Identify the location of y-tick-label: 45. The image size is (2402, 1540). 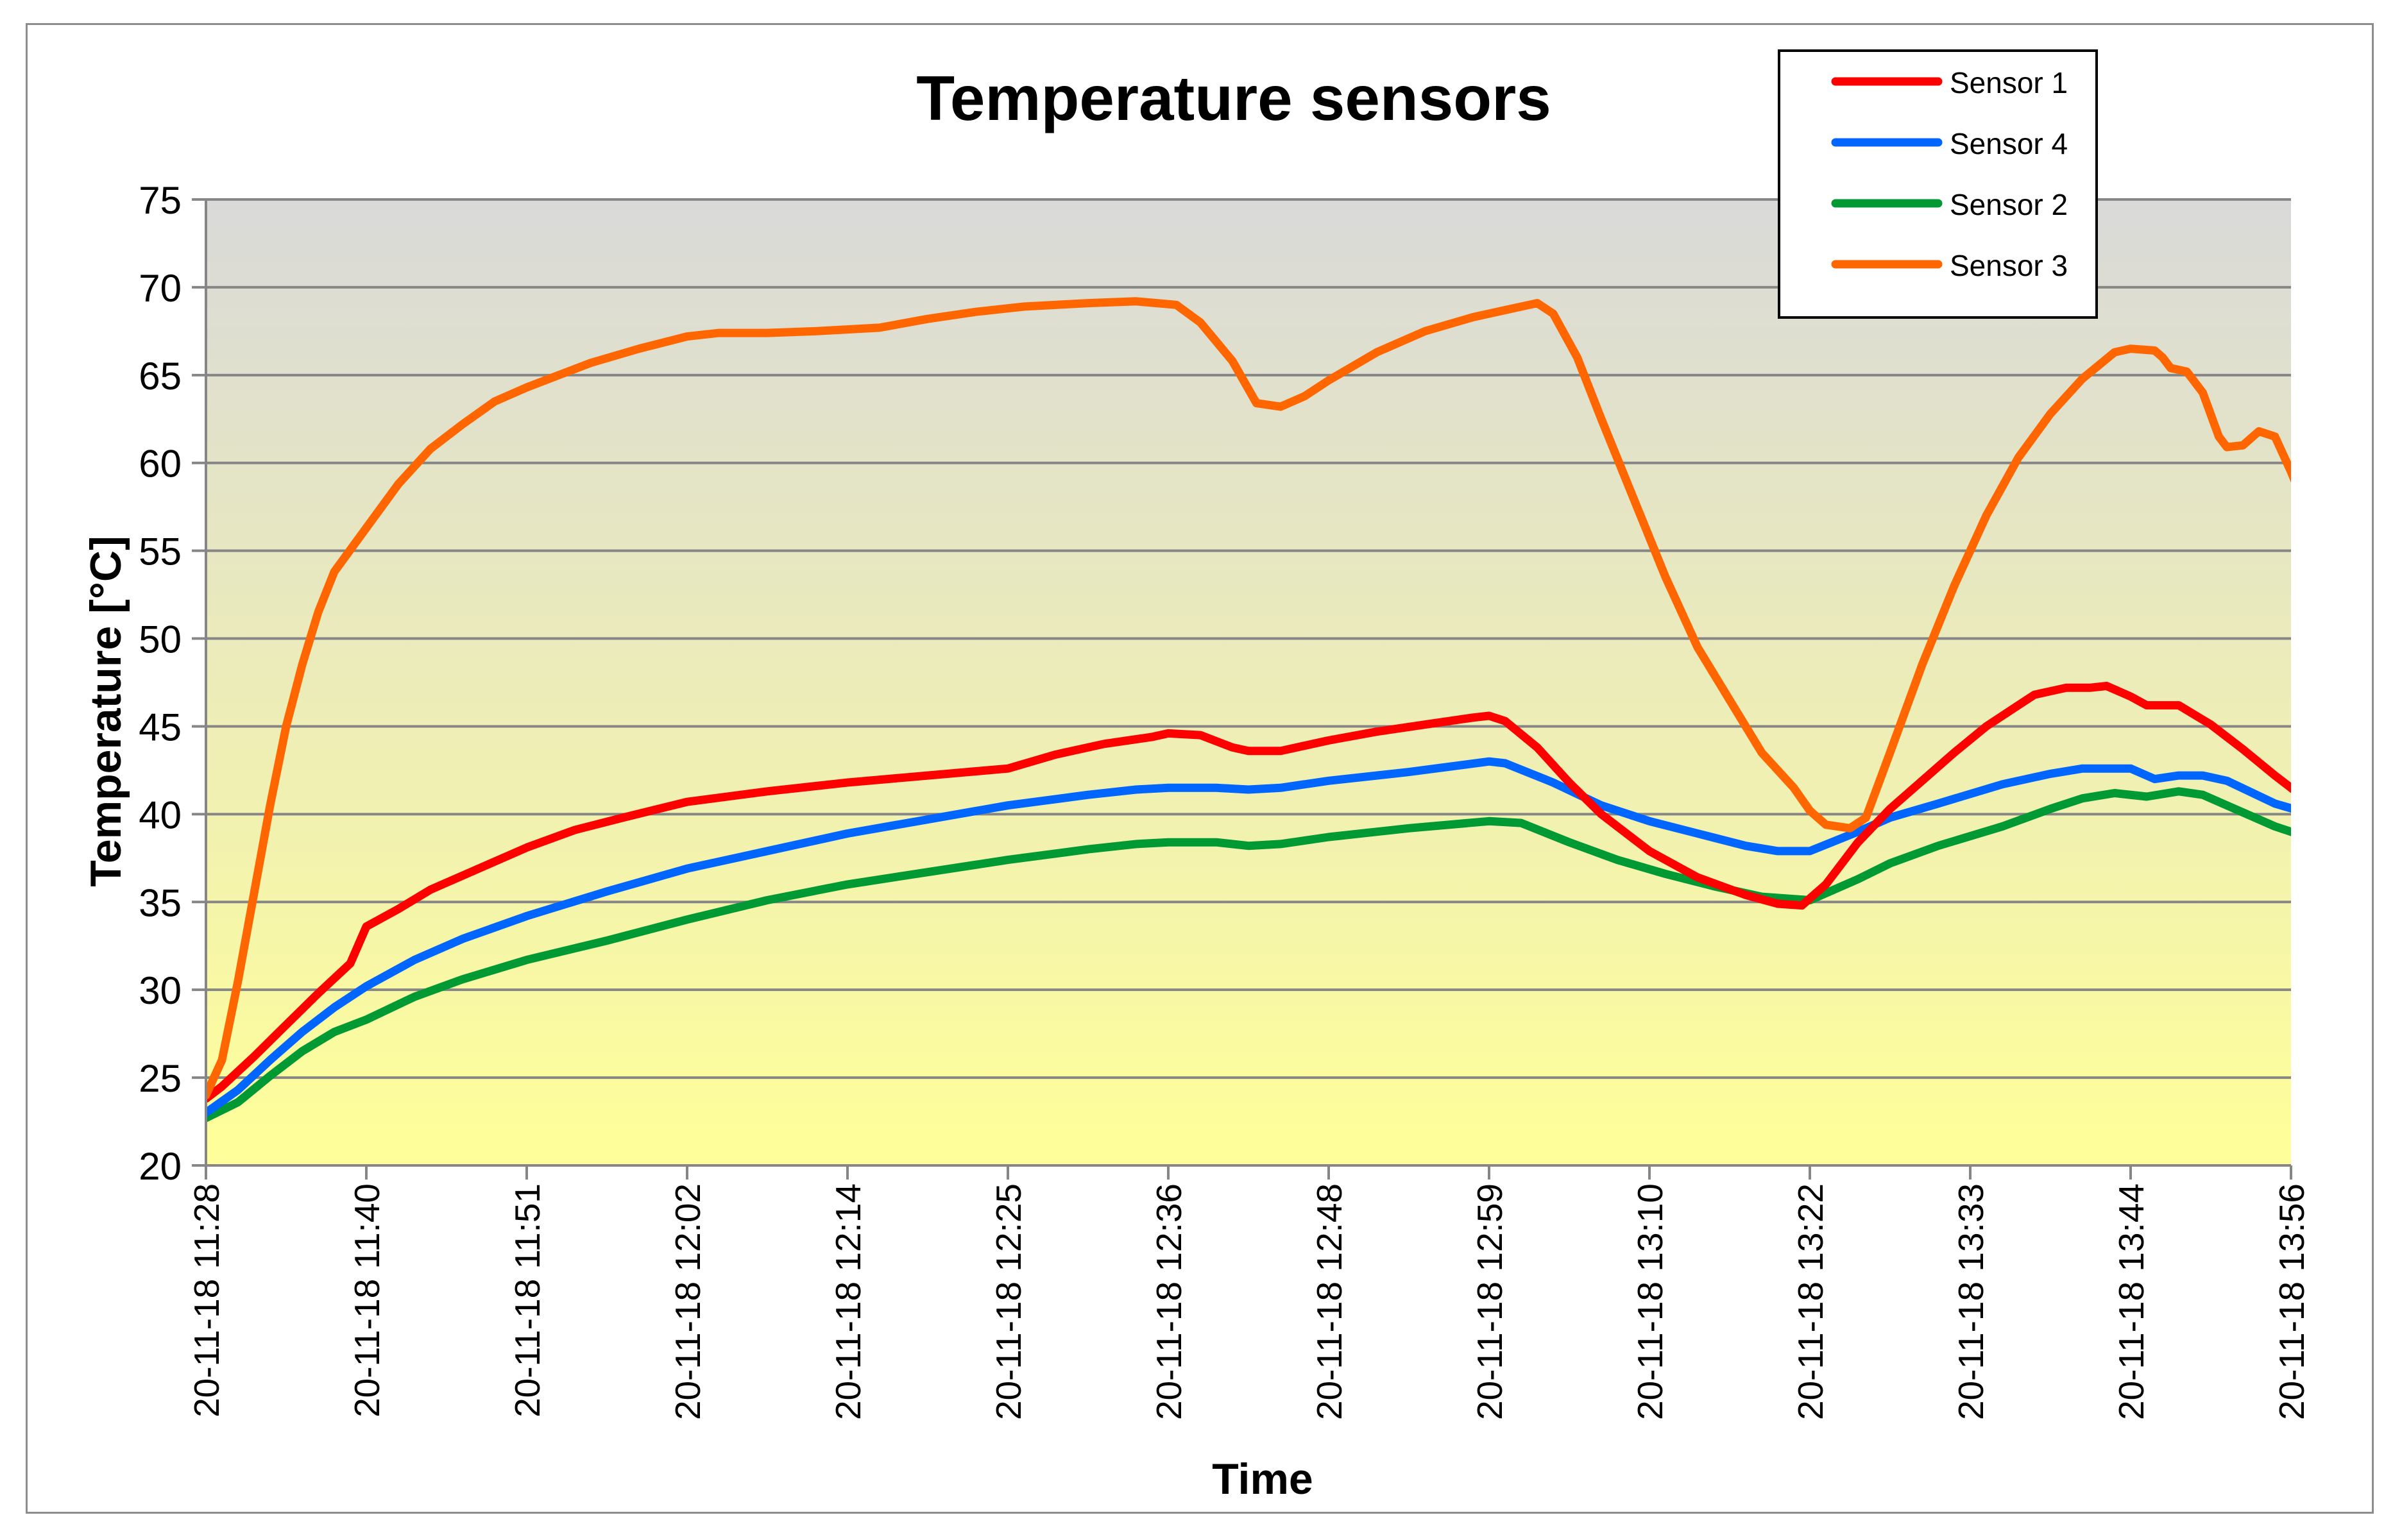
(160, 727).